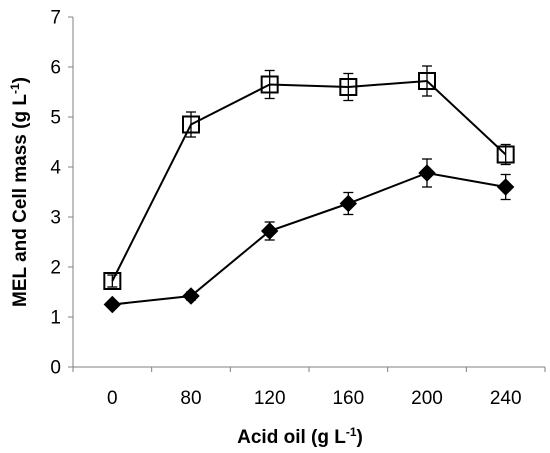 This screenshot has height=453, width=550. I want to click on y-tick-label: 6, so click(55, 68).